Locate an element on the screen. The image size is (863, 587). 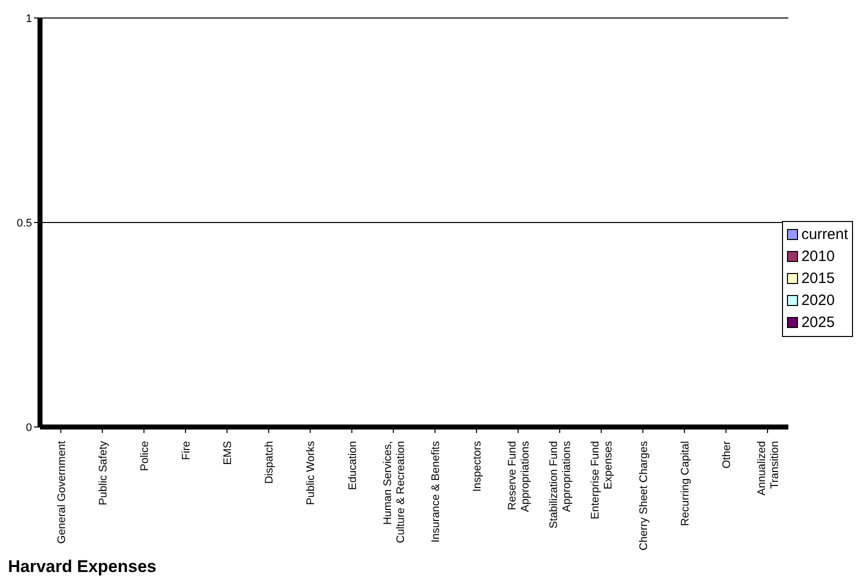
x-tick-label: Reserve Fund Appropriations is located at coordinates (519, 476).